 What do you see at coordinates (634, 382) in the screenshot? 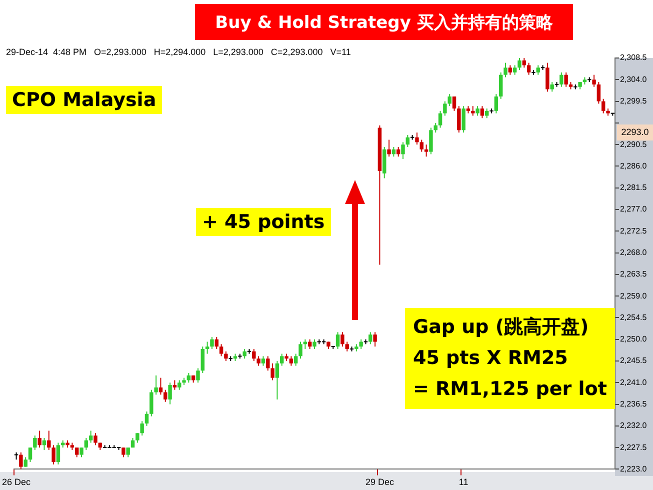
I see `y-tick-label: 2,241.0` at bounding box center [634, 382].